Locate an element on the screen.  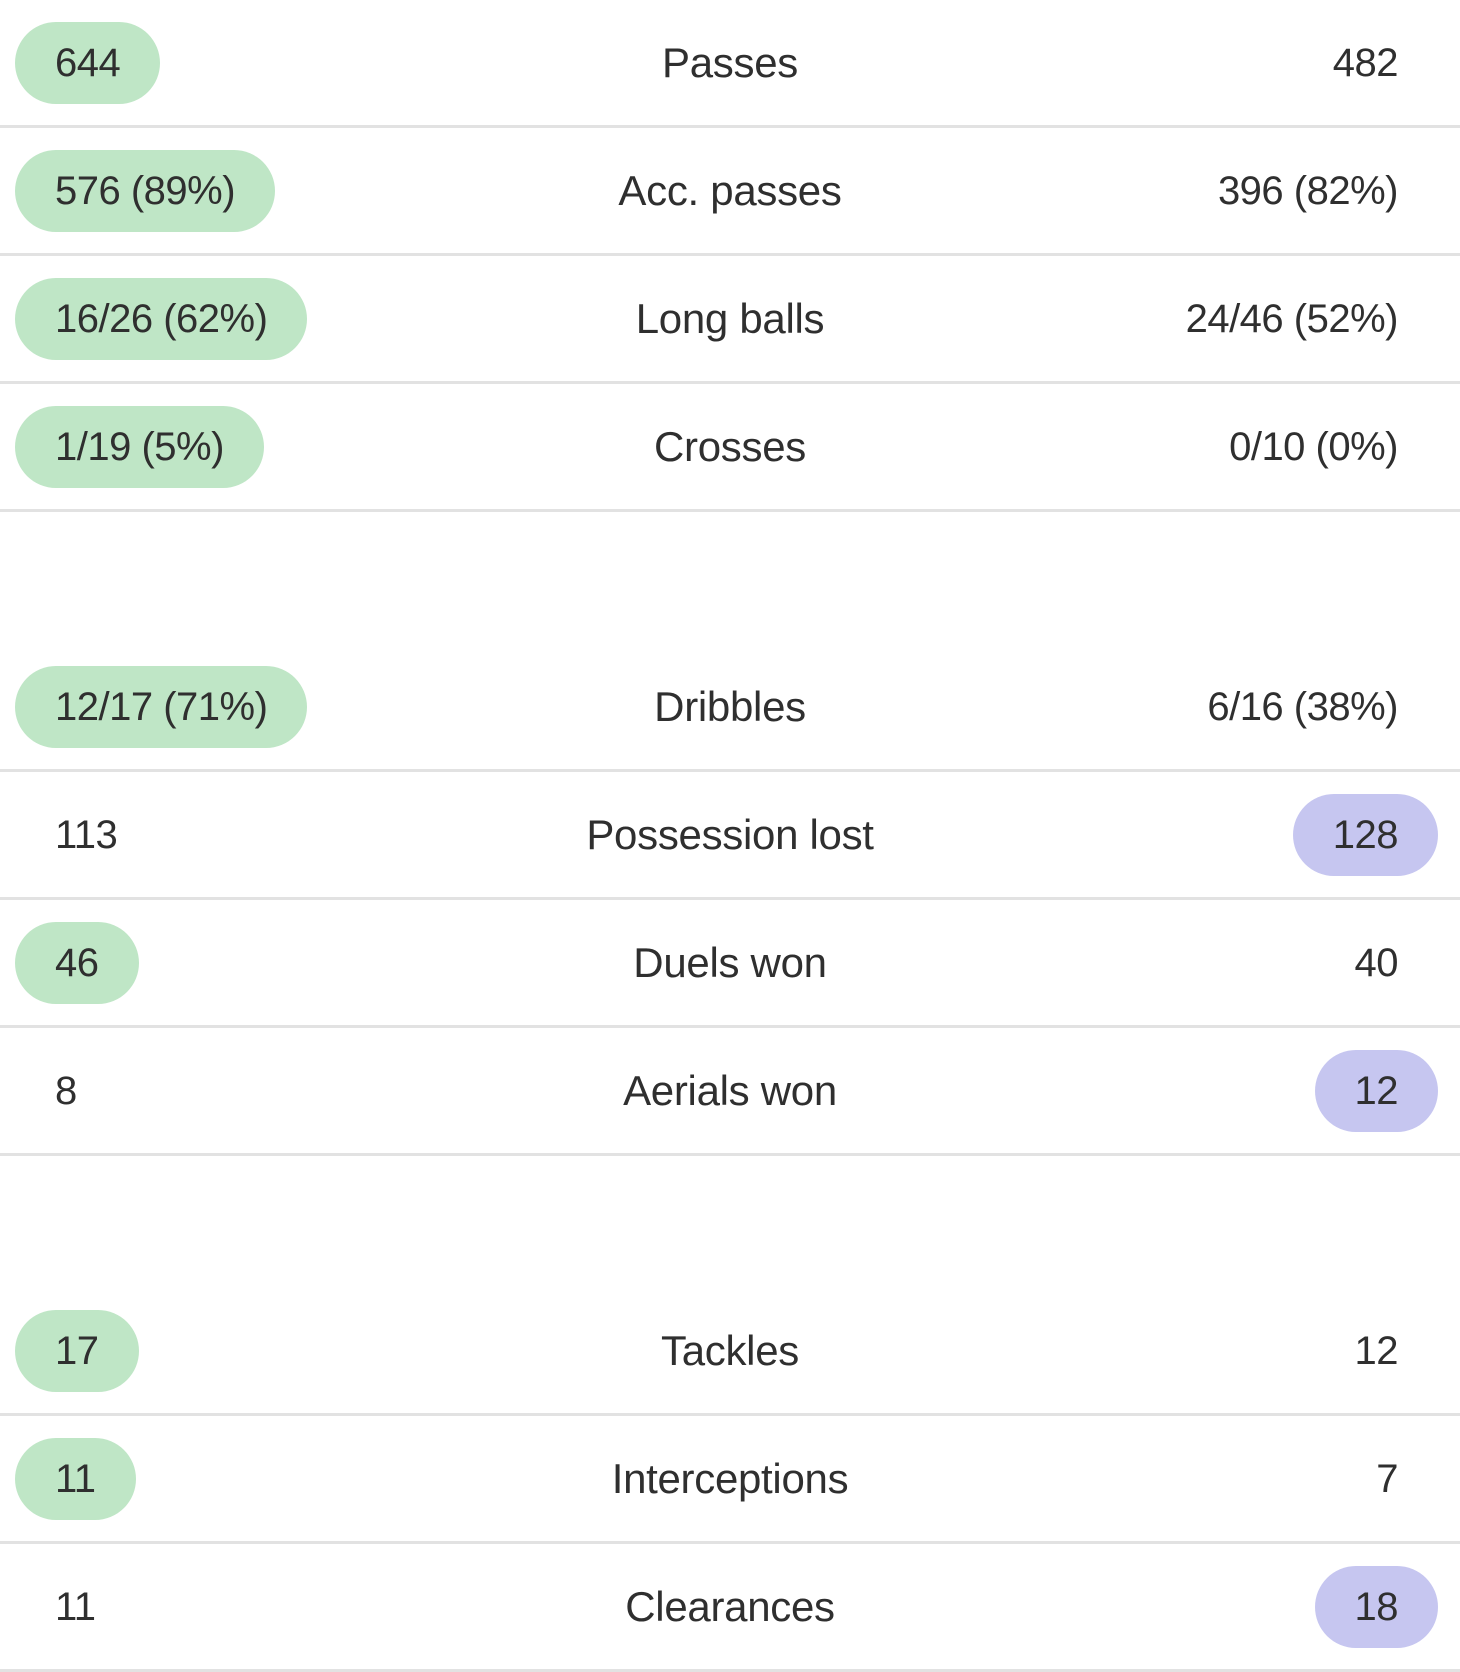
stat-row-crosses: 1/19 (5%) Crosses 0/10 (0%) is located at coordinates (730, 448).